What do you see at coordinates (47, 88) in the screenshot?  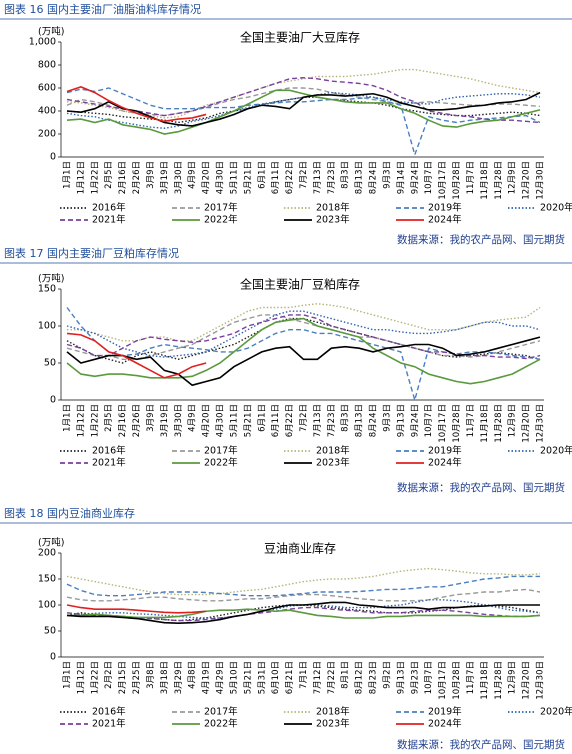 I see `y-tick-label: 600` at bounding box center [47, 88].